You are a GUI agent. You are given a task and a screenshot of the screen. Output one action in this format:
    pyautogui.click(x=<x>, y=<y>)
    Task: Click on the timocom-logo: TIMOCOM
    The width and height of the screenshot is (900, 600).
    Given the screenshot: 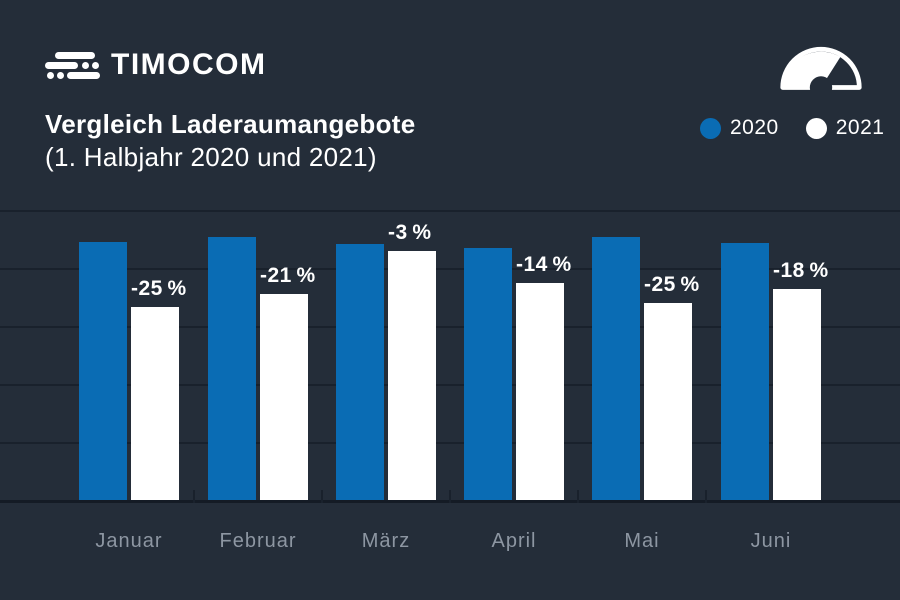 What is the action you would take?
    pyautogui.click(x=155, y=64)
    